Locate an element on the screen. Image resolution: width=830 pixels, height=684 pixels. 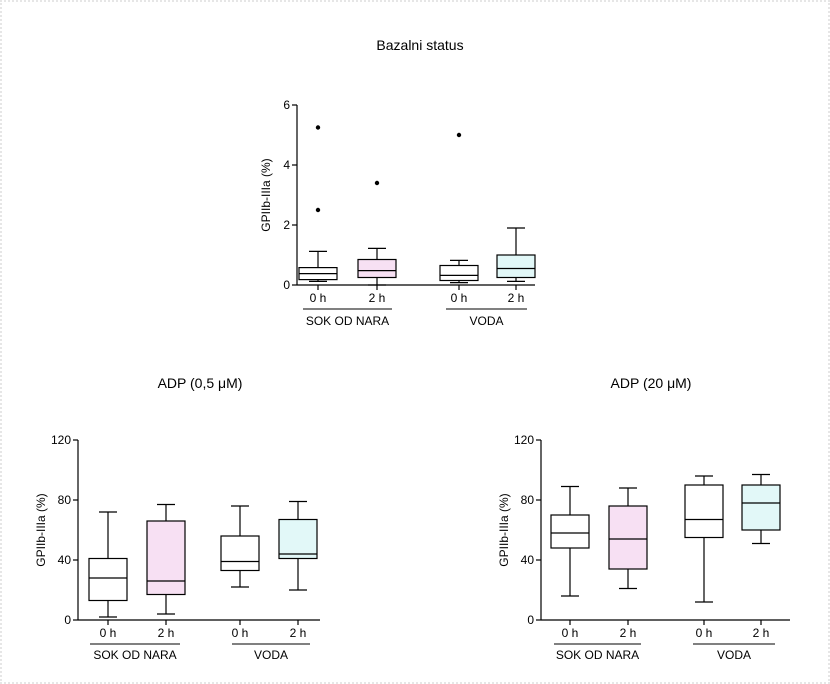
chart-title: Bazalni status is located at coordinates (419, 45).